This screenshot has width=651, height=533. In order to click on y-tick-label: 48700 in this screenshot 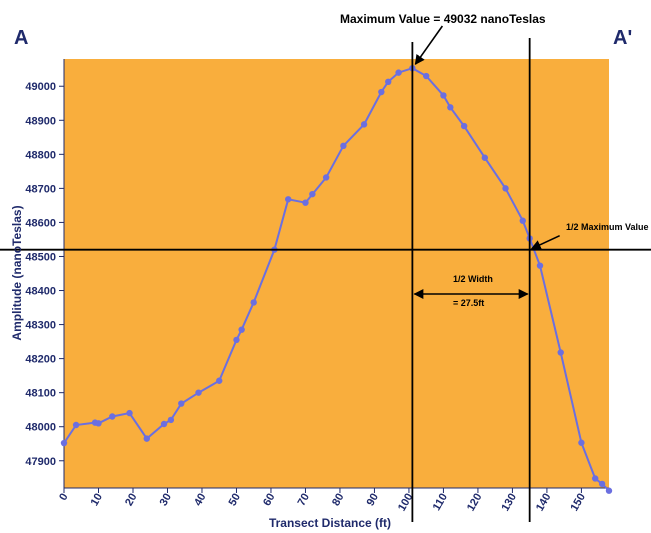, I will do `click(40, 189)`.